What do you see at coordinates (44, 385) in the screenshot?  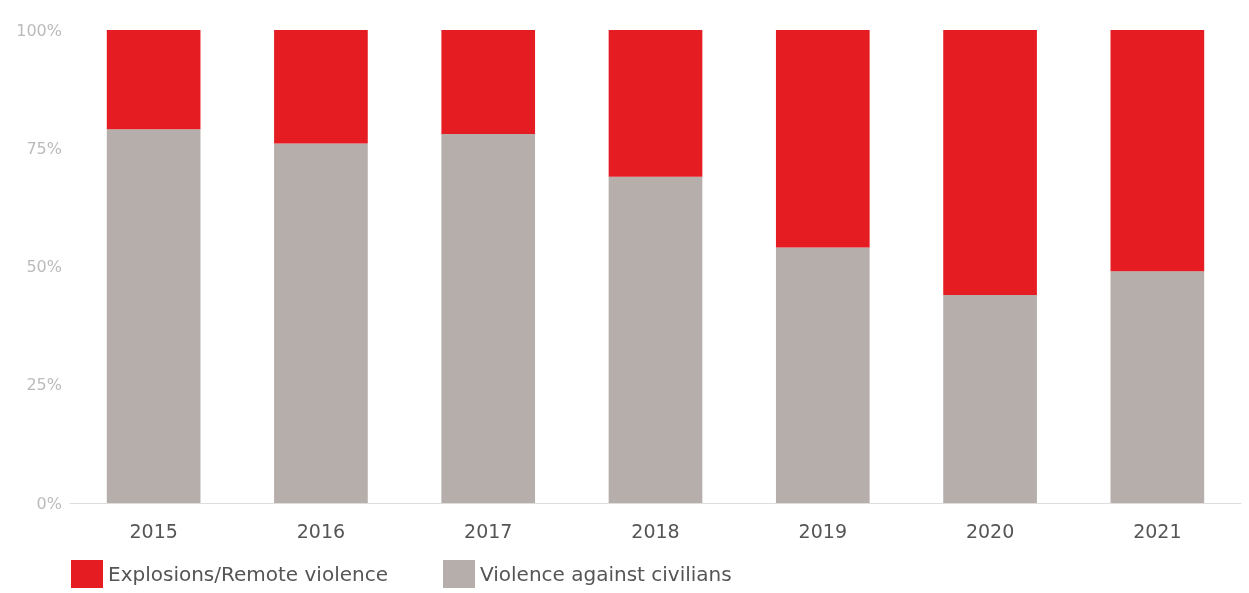 I see `y-tick-label: 25%` at bounding box center [44, 385].